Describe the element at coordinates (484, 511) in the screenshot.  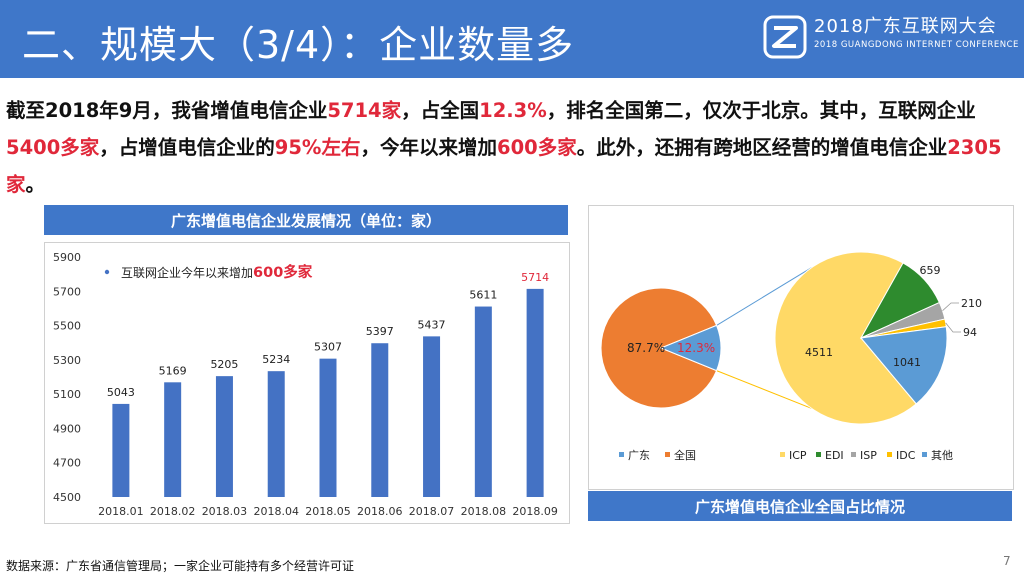
I see `x-tick-label: 2018.08` at that location.